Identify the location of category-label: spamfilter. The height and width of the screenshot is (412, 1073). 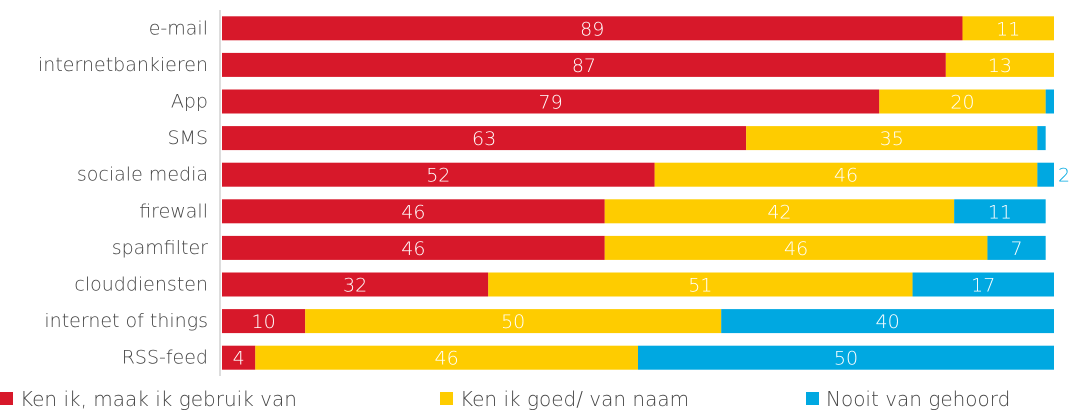
(160, 248).